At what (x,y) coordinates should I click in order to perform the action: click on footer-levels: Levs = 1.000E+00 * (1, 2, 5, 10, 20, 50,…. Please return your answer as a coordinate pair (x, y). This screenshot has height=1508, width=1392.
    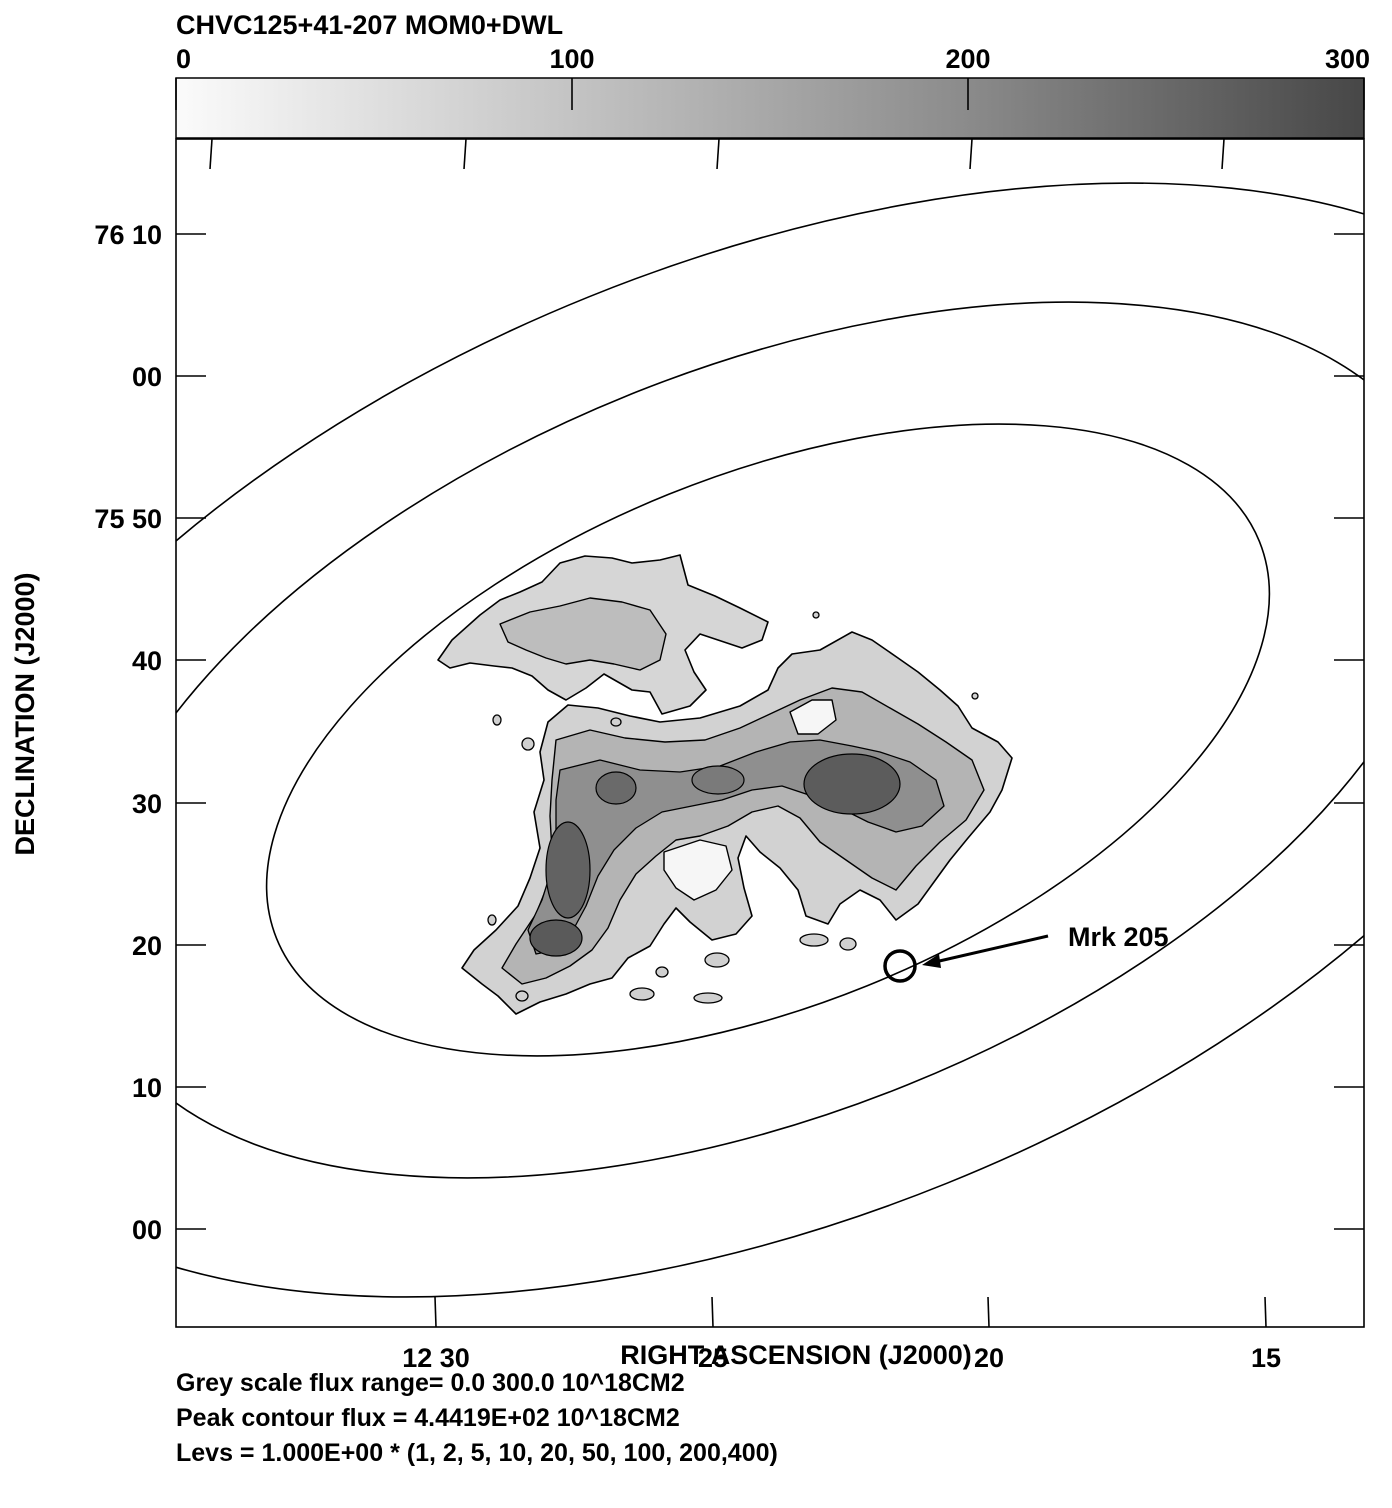
    Looking at the image, I should click on (477, 1453).